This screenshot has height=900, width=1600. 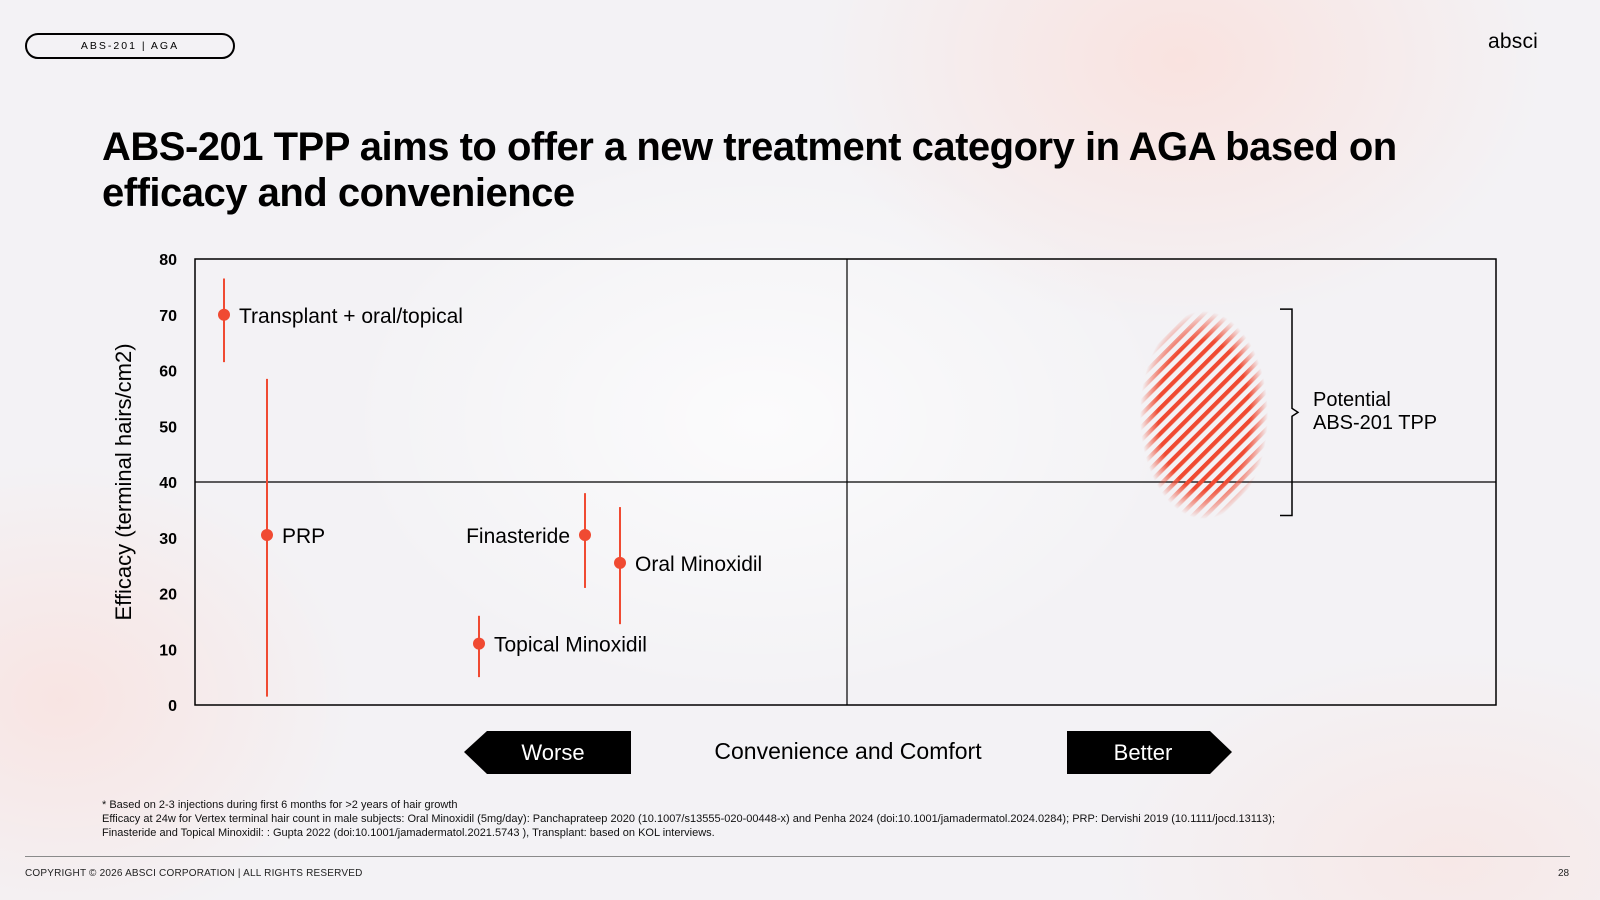 I want to click on page-number: 28, so click(x=1564, y=873).